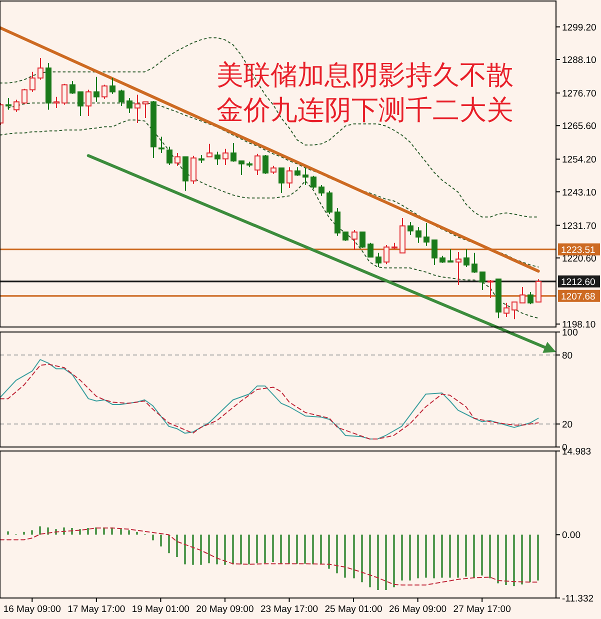 Image resolution: width=601 pixels, height=619 pixels. What do you see at coordinates (418, 609) in the screenshot?
I see `x-tick-label: 26 May 09:00` at bounding box center [418, 609].